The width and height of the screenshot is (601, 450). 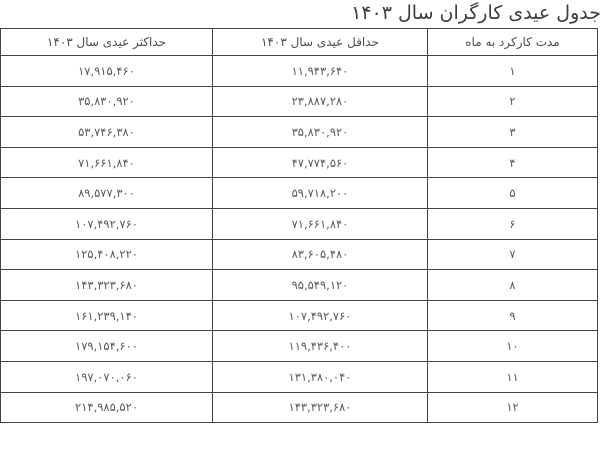 I want to click on table-row: ۵ ۵۹,۷۱۸,۲۰۰ ۸۹,۵۷۷,۳۰۰, so click(x=299, y=193).